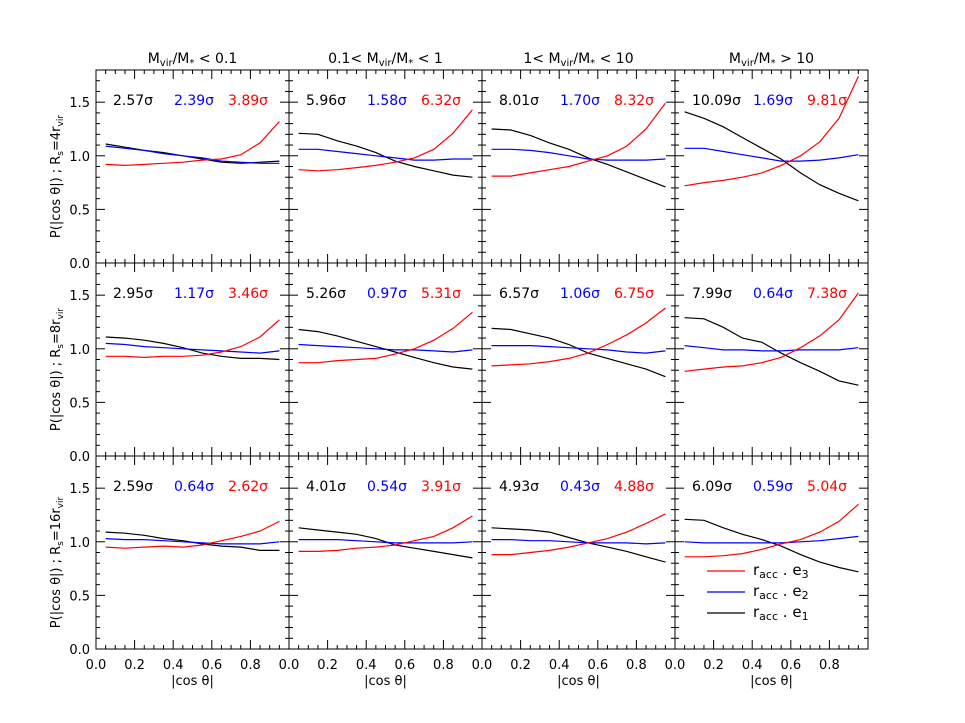 Image resolution: width=965 pixels, height=723 pixels. I want to click on column-title: Mvir/M* > 10, so click(771, 60).